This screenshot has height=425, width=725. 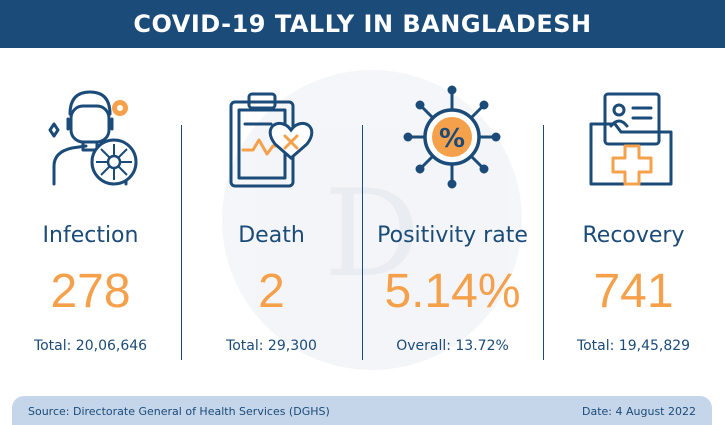 What do you see at coordinates (633, 346) in the screenshot?
I see `stat-total: Total: 19,45,829` at bounding box center [633, 346].